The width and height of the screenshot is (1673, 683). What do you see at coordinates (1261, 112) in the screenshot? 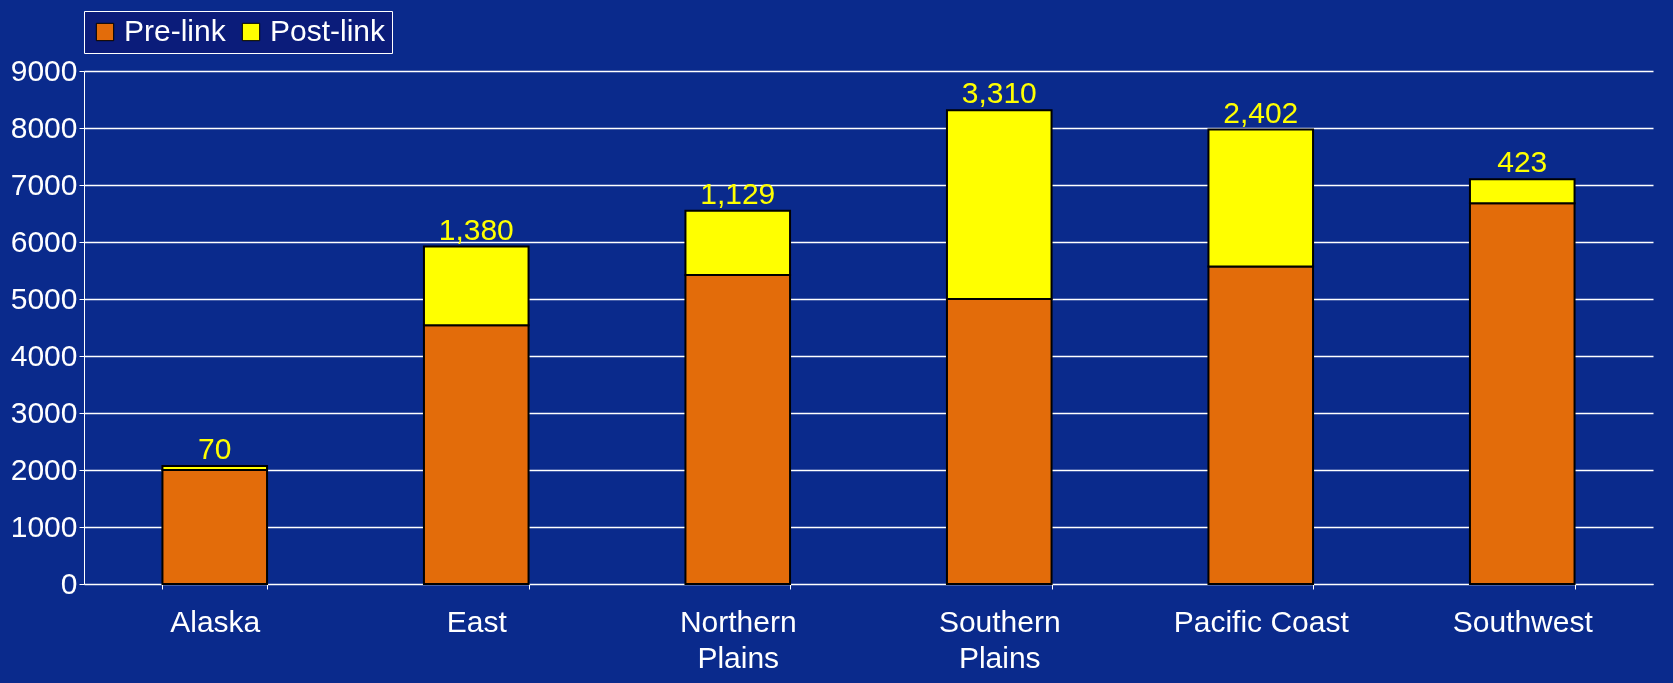
I see `data-label: 2,402` at bounding box center [1261, 112].